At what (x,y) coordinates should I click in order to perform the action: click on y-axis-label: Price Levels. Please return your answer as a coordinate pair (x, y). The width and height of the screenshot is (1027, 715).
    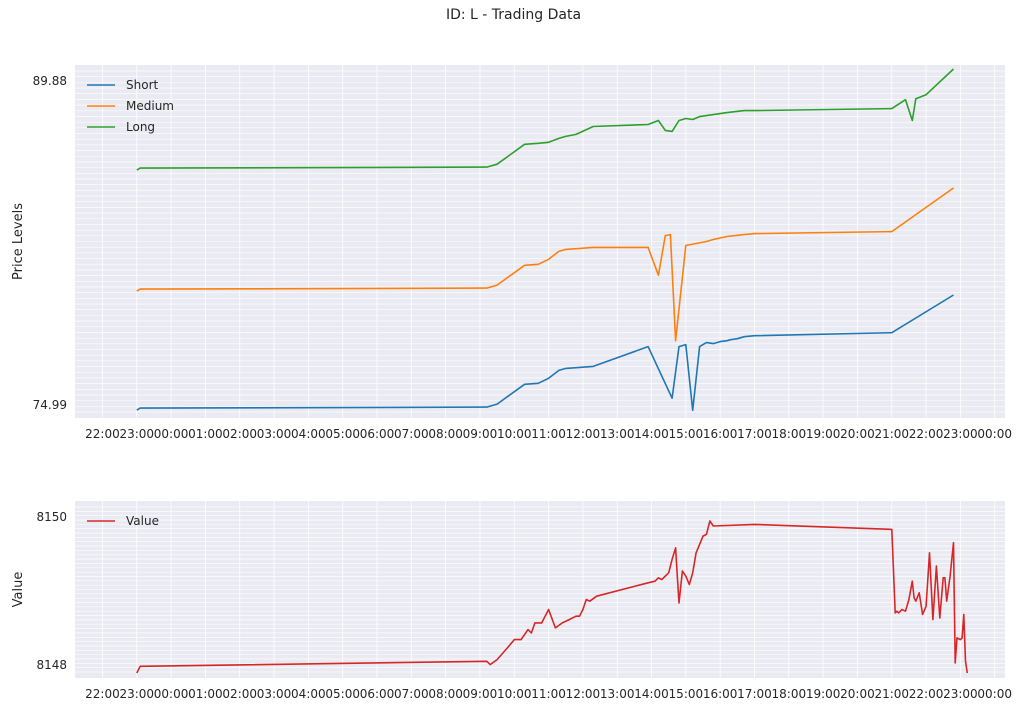
    Looking at the image, I should click on (18, 241).